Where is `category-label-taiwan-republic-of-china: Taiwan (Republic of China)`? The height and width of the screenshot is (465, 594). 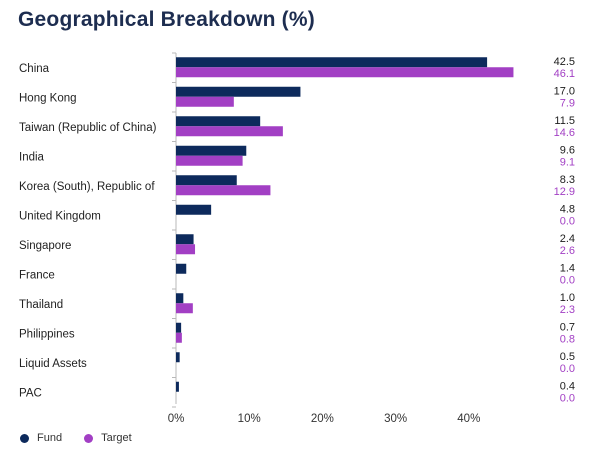
category-label-taiwan-republic-of-china: Taiwan (Republic of China) is located at coordinates (88, 128).